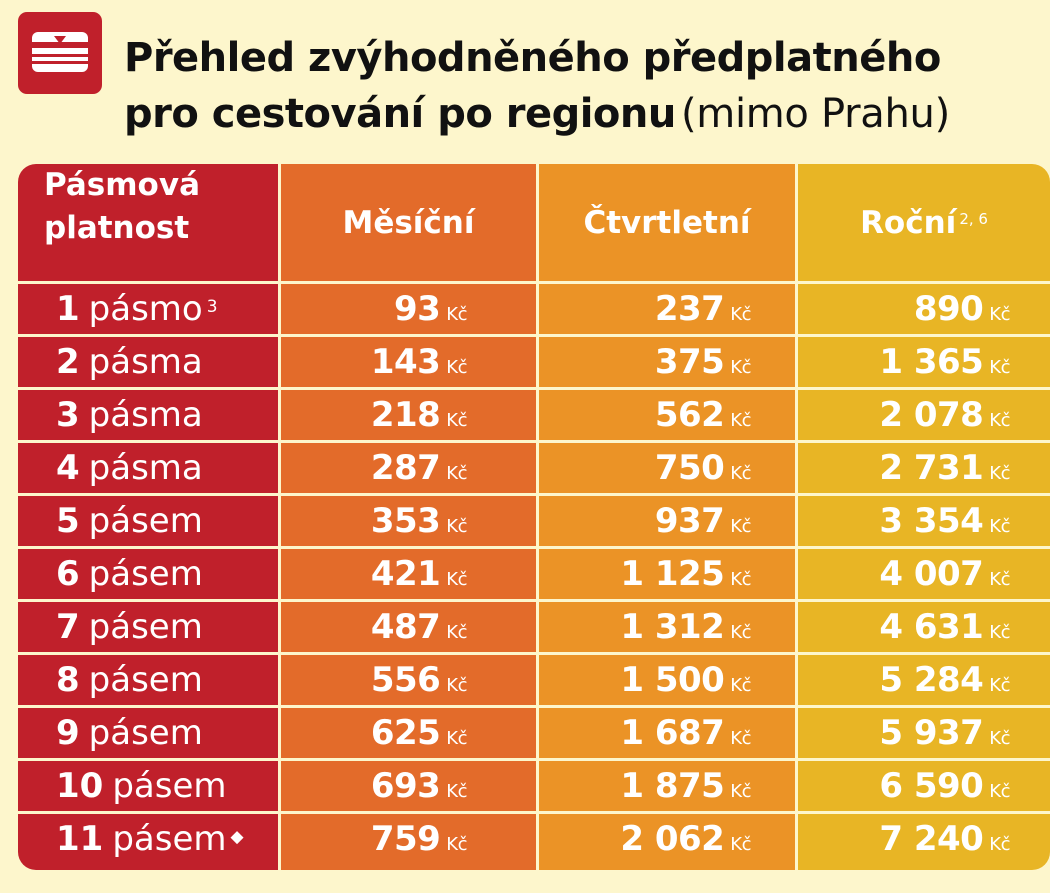  Describe the element at coordinates (931, 680) in the screenshot. I see `yearly-price: 5 284` at that location.